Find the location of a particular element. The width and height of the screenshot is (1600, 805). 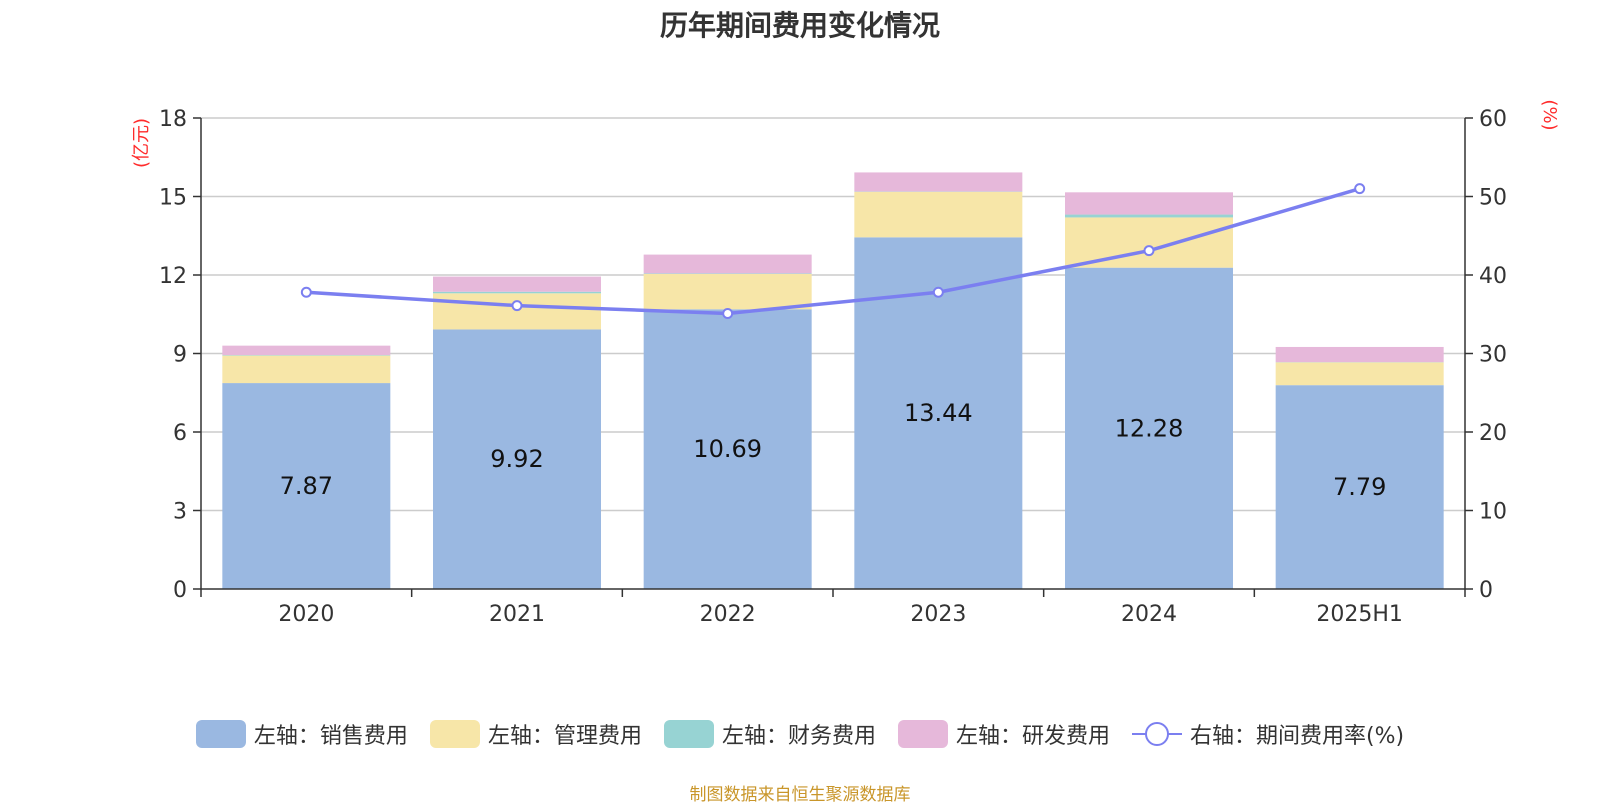

data-source-note: 制图数据来自恒生聚源数据库 is located at coordinates (800, 792).